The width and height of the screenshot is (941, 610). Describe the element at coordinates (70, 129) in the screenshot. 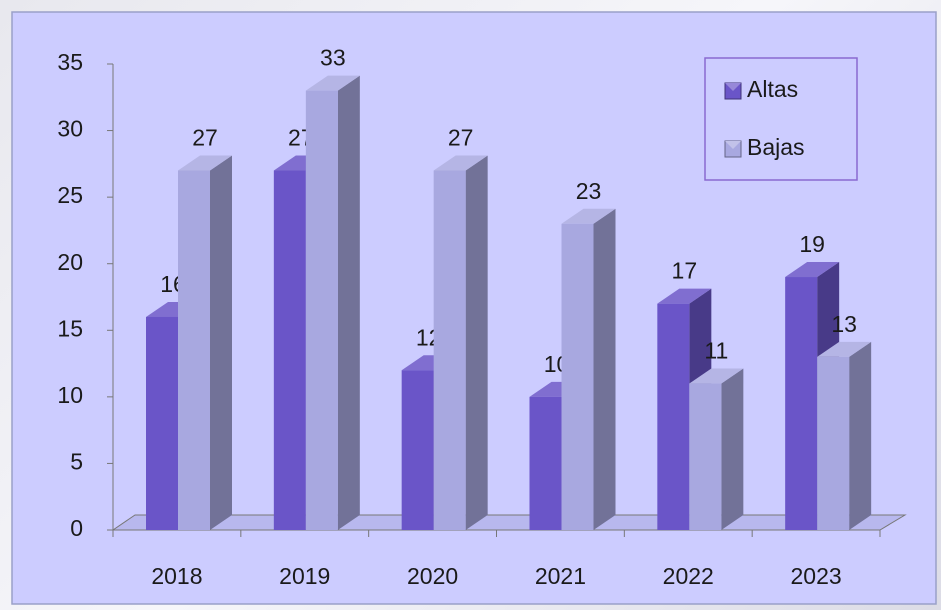

I see `y-tick-label: 30` at that location.